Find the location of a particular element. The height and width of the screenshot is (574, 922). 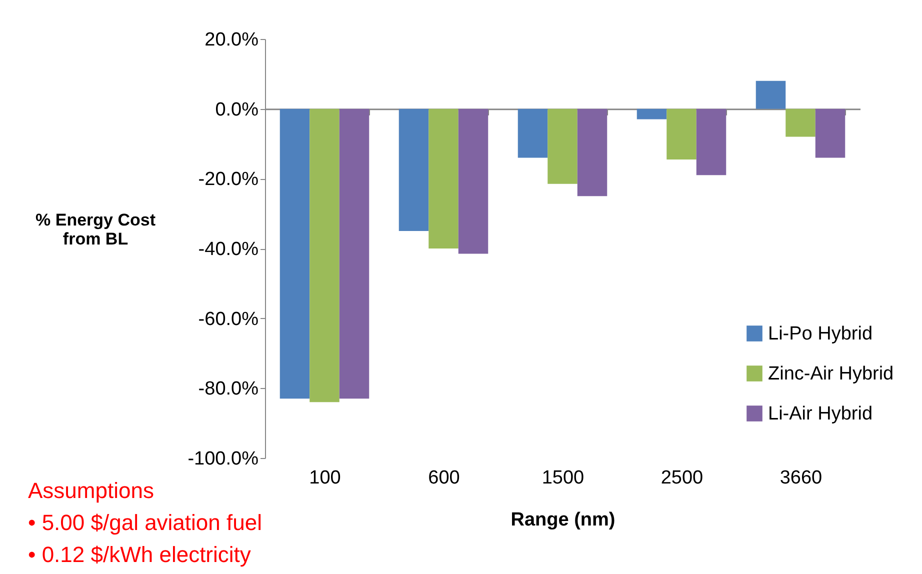

legend-label: Li-Air Hybrid is located at coordinates (820, 414).